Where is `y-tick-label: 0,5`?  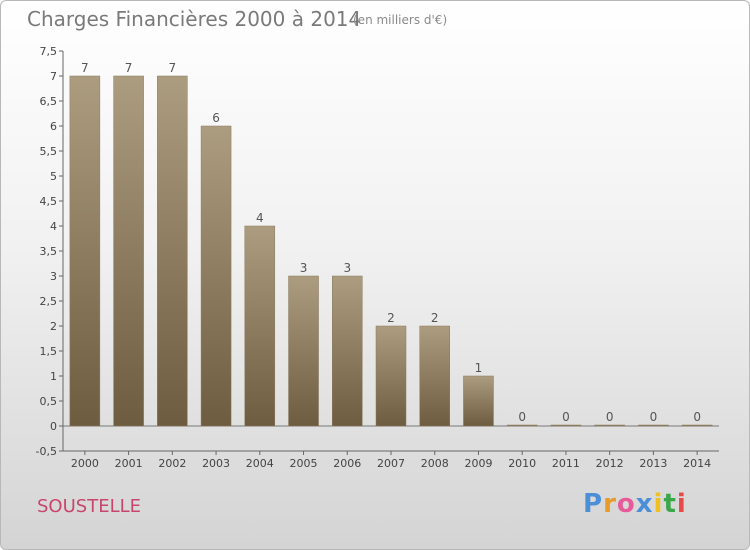
y-tick-label: 0,5 is located at coordinates (49, 401).